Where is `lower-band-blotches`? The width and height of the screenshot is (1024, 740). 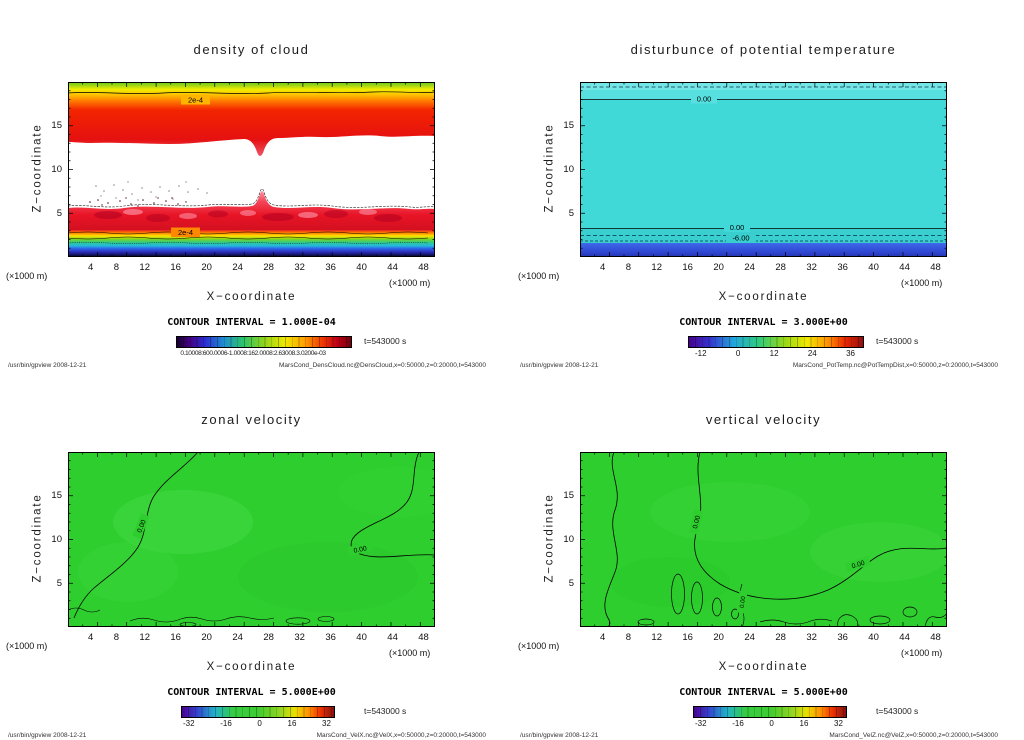 lower-band-blotches is located at coordinates (248, 215).